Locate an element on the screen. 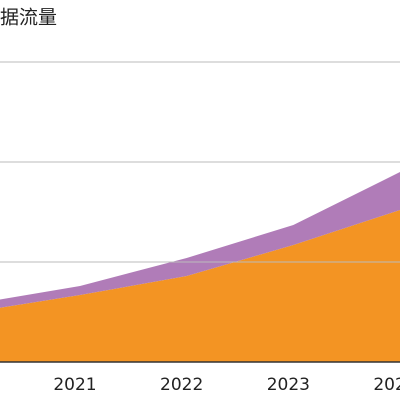  x-tick-label: 2023 is located at coordinates (288, 385).